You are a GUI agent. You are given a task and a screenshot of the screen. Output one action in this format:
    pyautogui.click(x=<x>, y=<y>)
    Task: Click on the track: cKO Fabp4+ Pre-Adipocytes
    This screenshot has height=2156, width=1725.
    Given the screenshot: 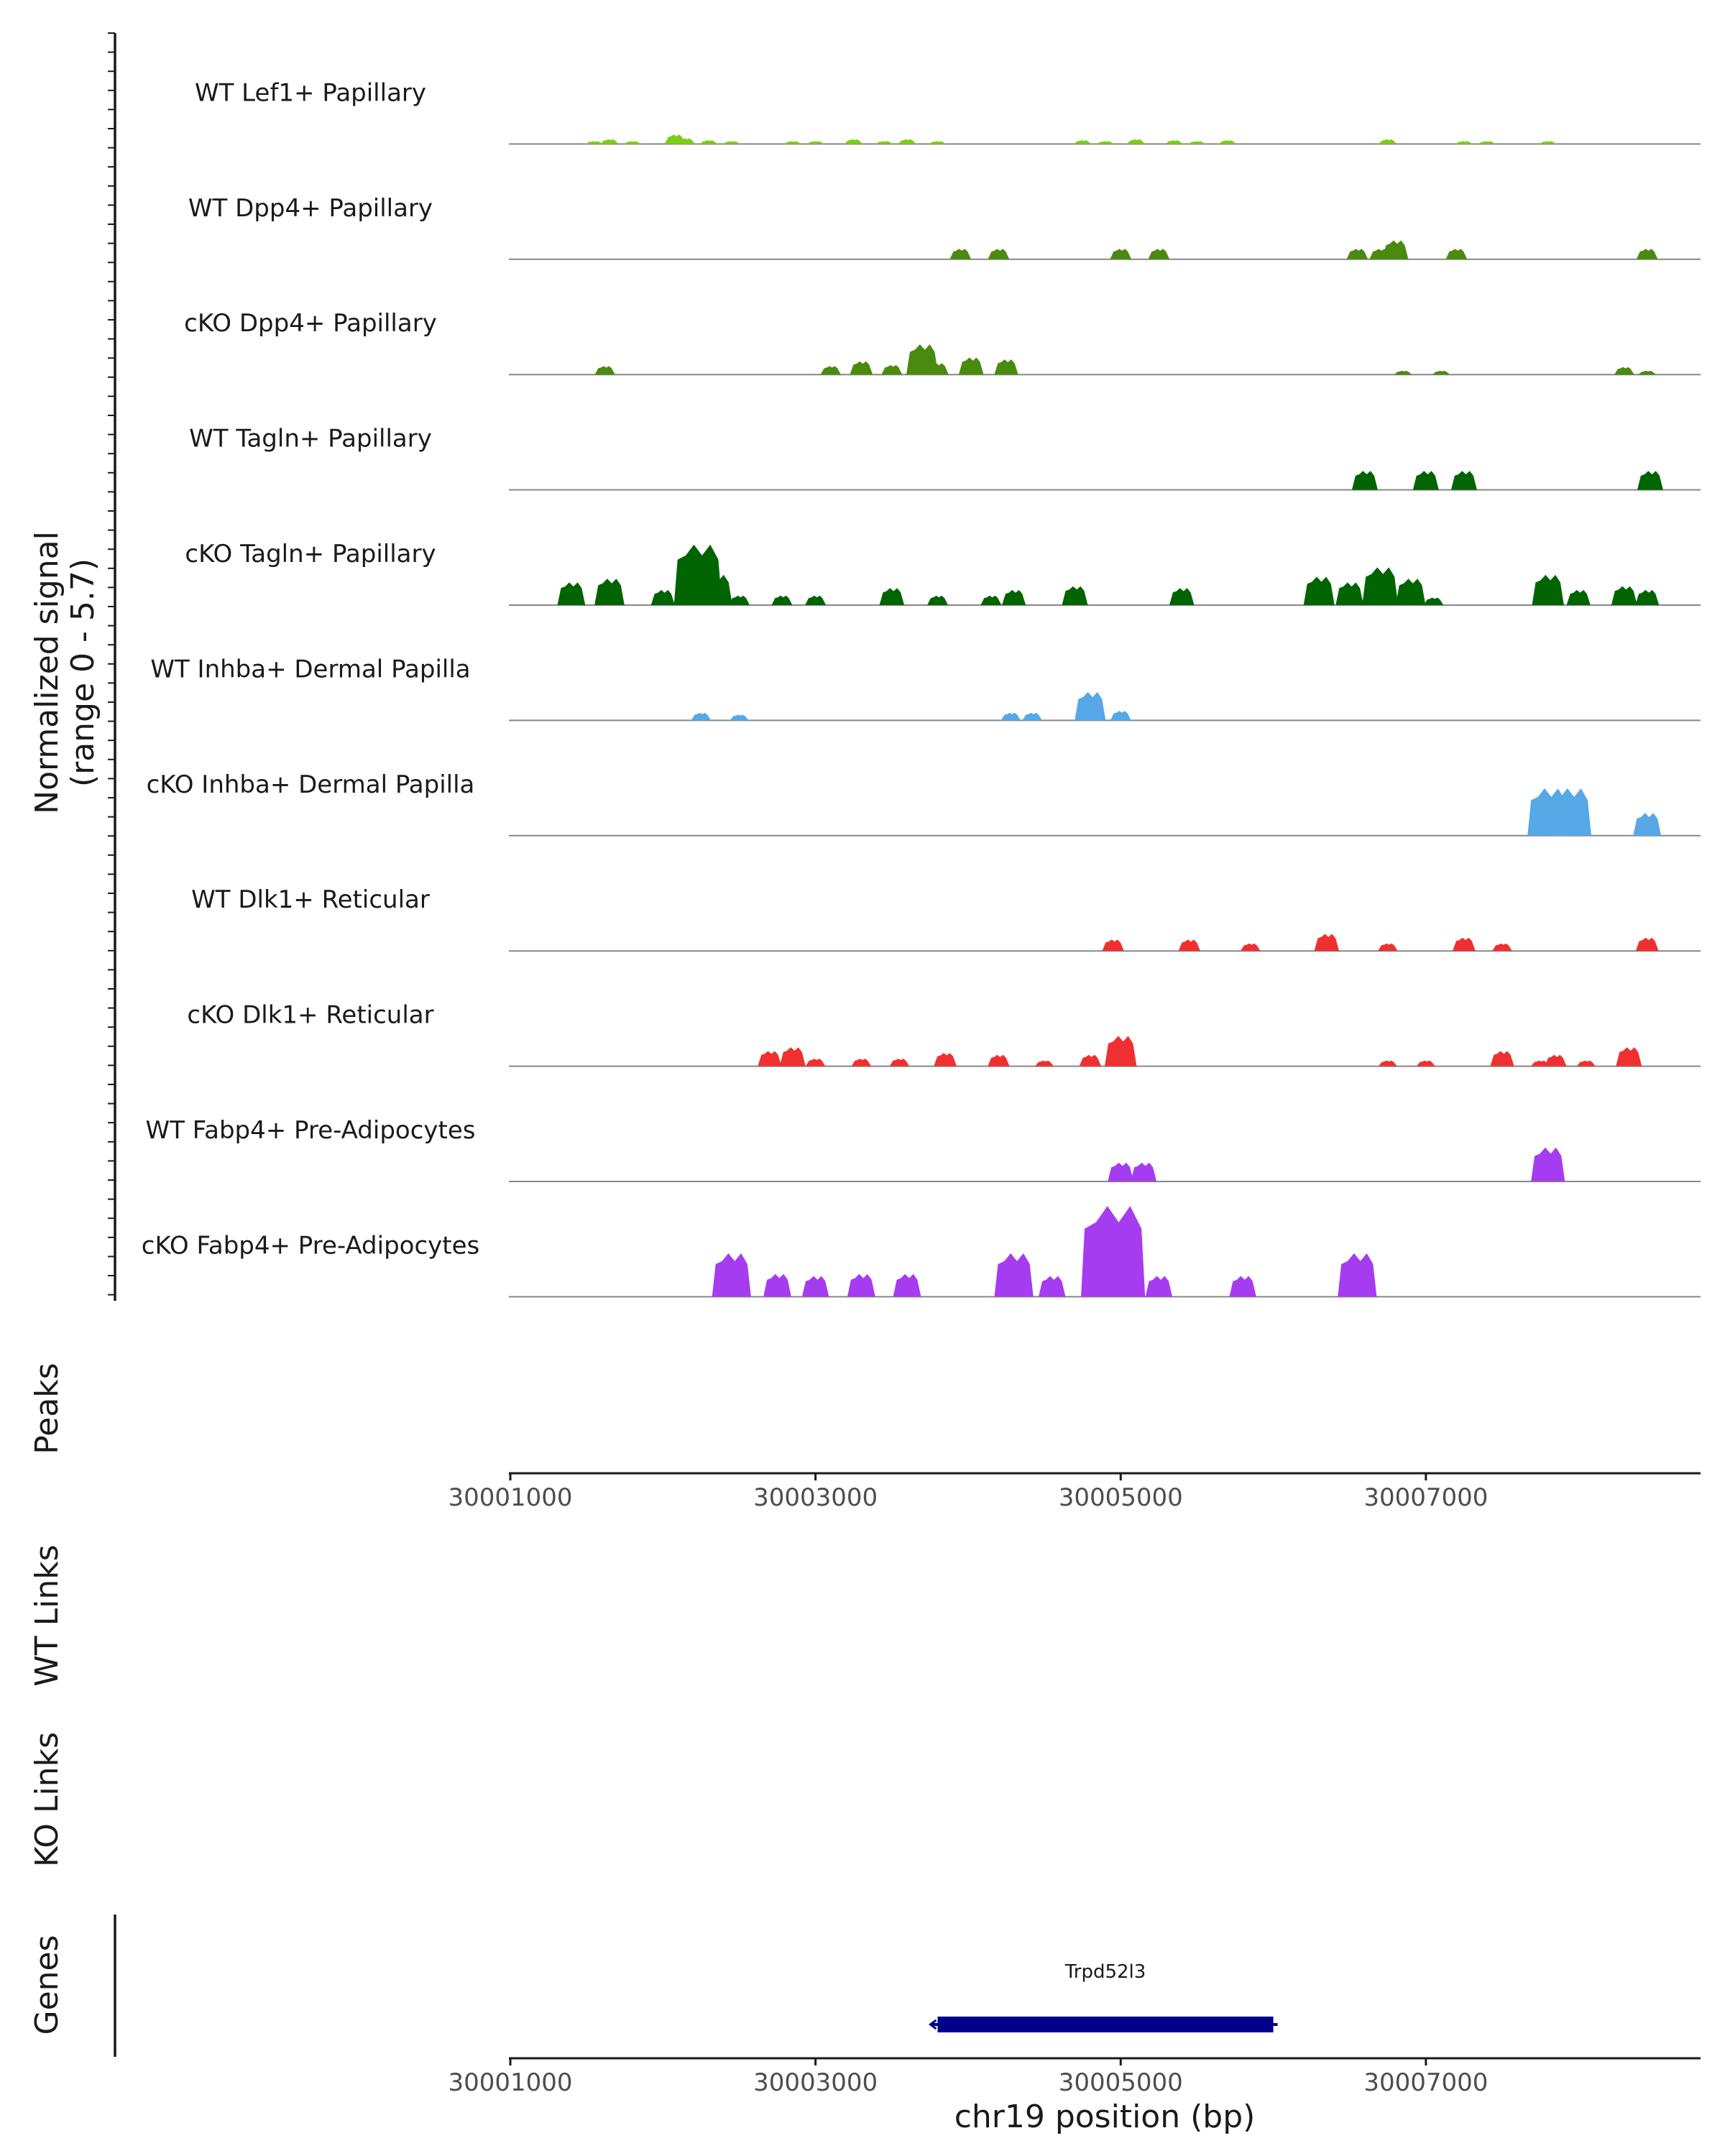 What is the action you would take?
    pyautogui.click(x=921, y=1252)
    